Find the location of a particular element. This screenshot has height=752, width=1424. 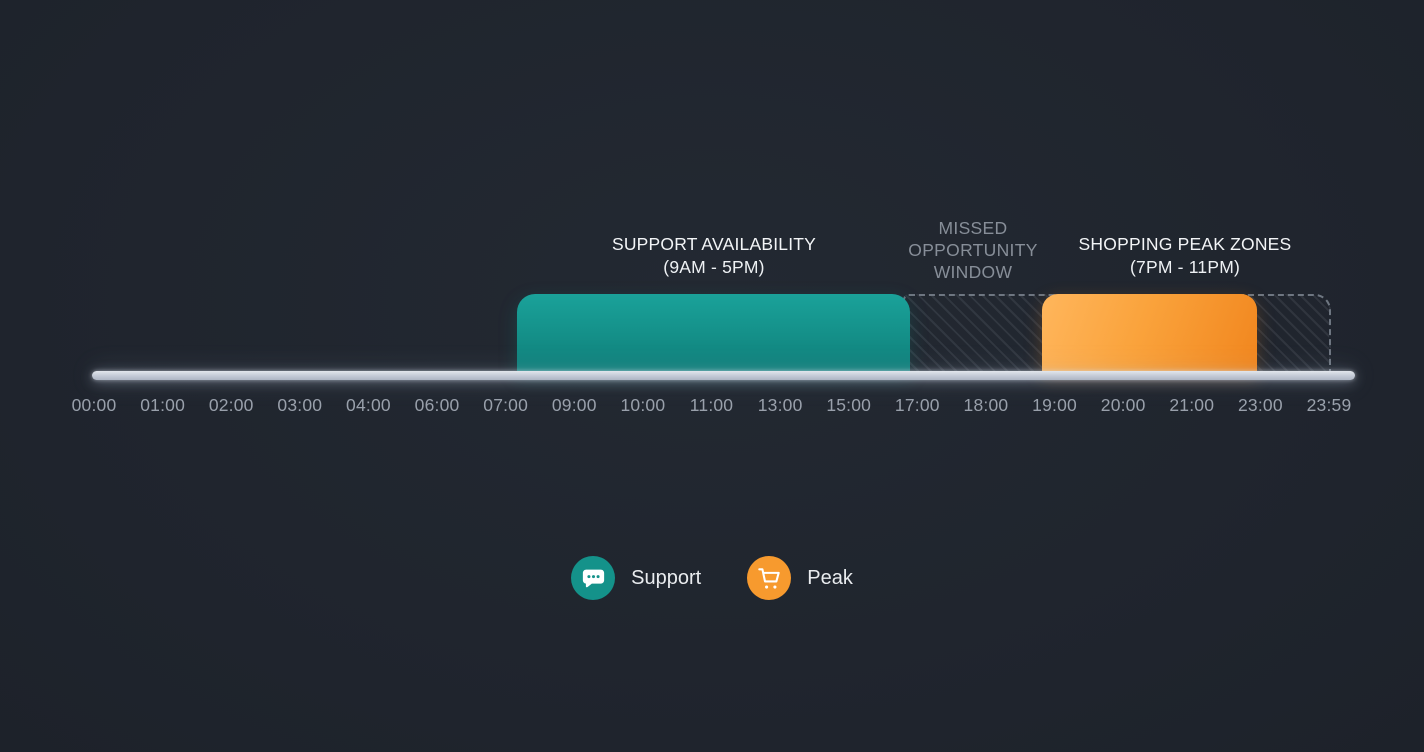

legend-label-peak: Peak is located at coordinates (830, 577).